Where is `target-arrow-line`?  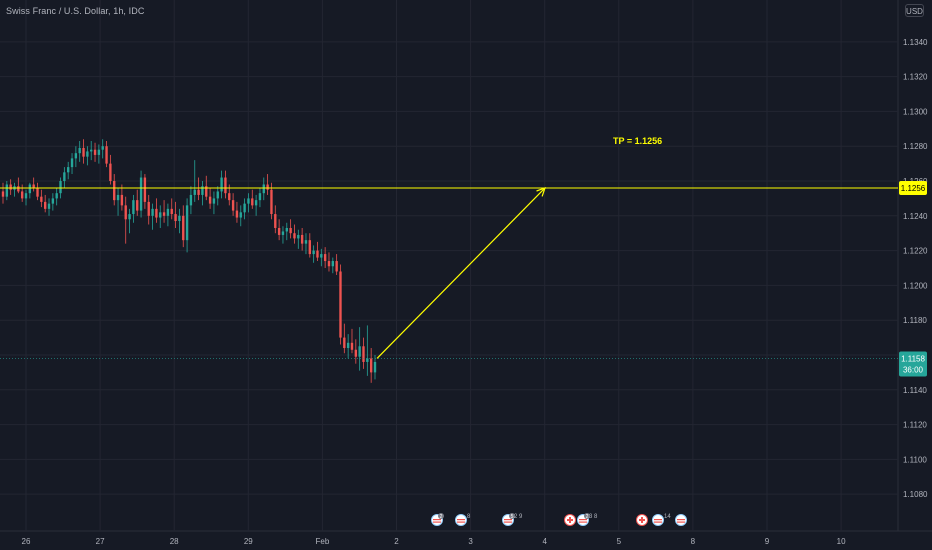
target-arrow-line is located at coordinates (461, 273).